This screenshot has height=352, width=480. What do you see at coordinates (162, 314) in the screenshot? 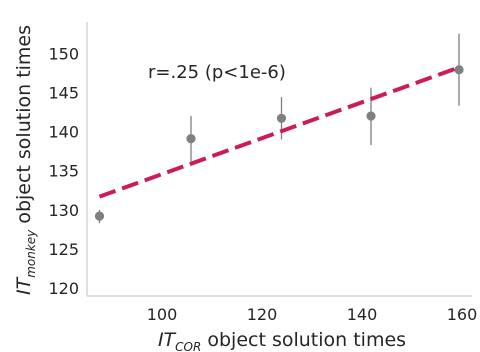
I see `x-tick-label: 100` at bounding box center [162, 314].